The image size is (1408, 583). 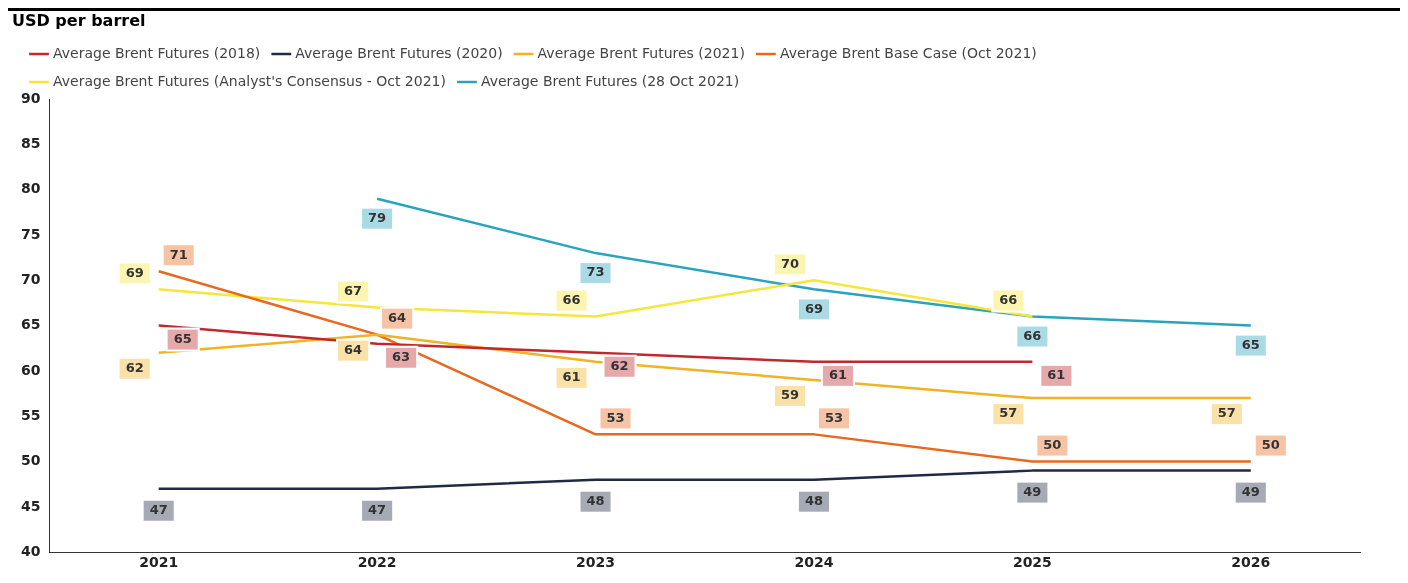 What do you see at coordinates (377, 218) in the screenshot?
I see `data-label: 79` at bounding box center [377, 218].